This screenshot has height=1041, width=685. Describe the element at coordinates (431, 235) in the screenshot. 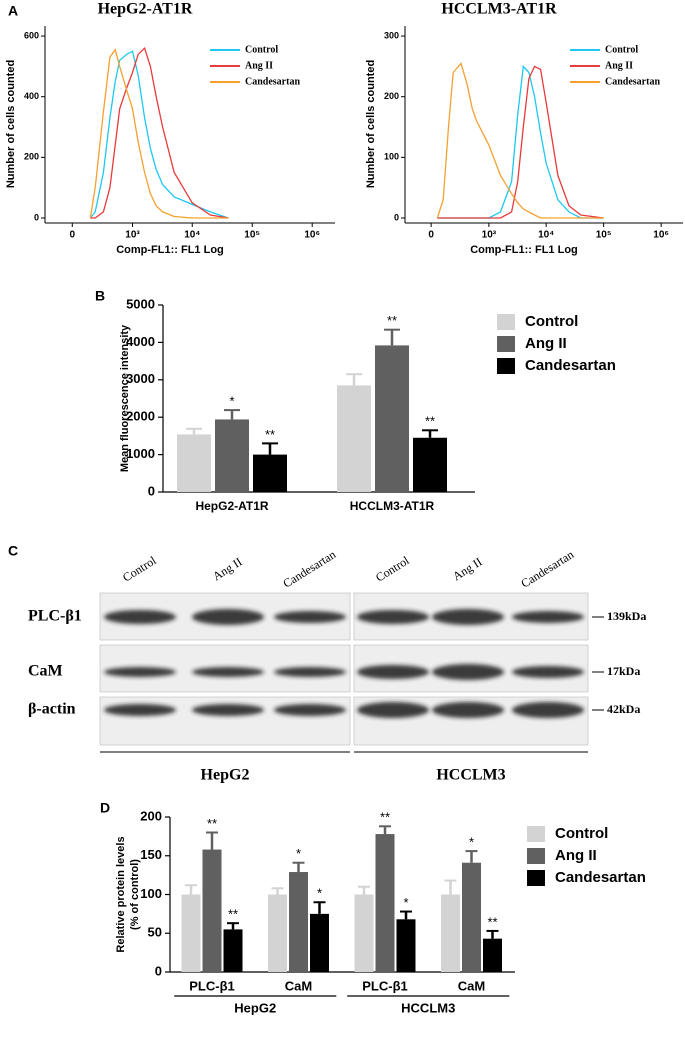

I see `x-tick-label: 0` at that location.